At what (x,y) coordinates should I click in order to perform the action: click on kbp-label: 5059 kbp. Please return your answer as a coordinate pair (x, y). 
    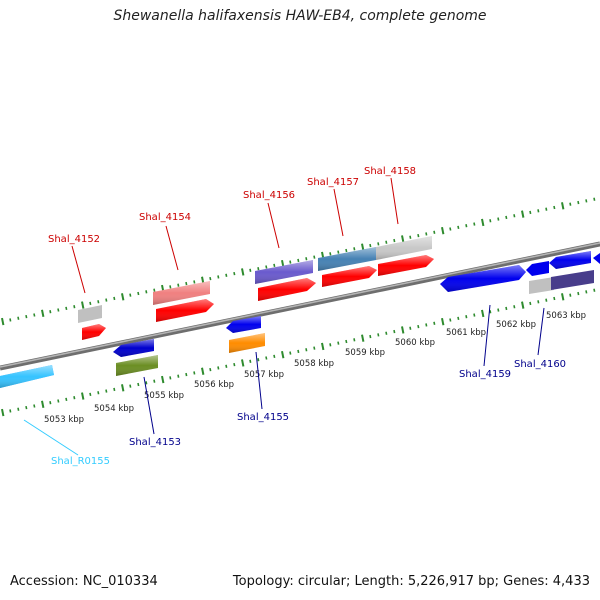
    Looking at the image, I should click on (365, 353).